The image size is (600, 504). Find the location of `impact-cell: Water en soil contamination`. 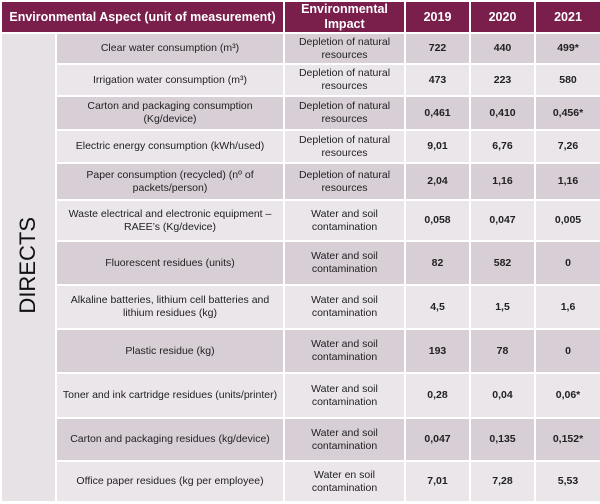

impact-cell: Water en soil contamination is located at coordinates (344, 481).